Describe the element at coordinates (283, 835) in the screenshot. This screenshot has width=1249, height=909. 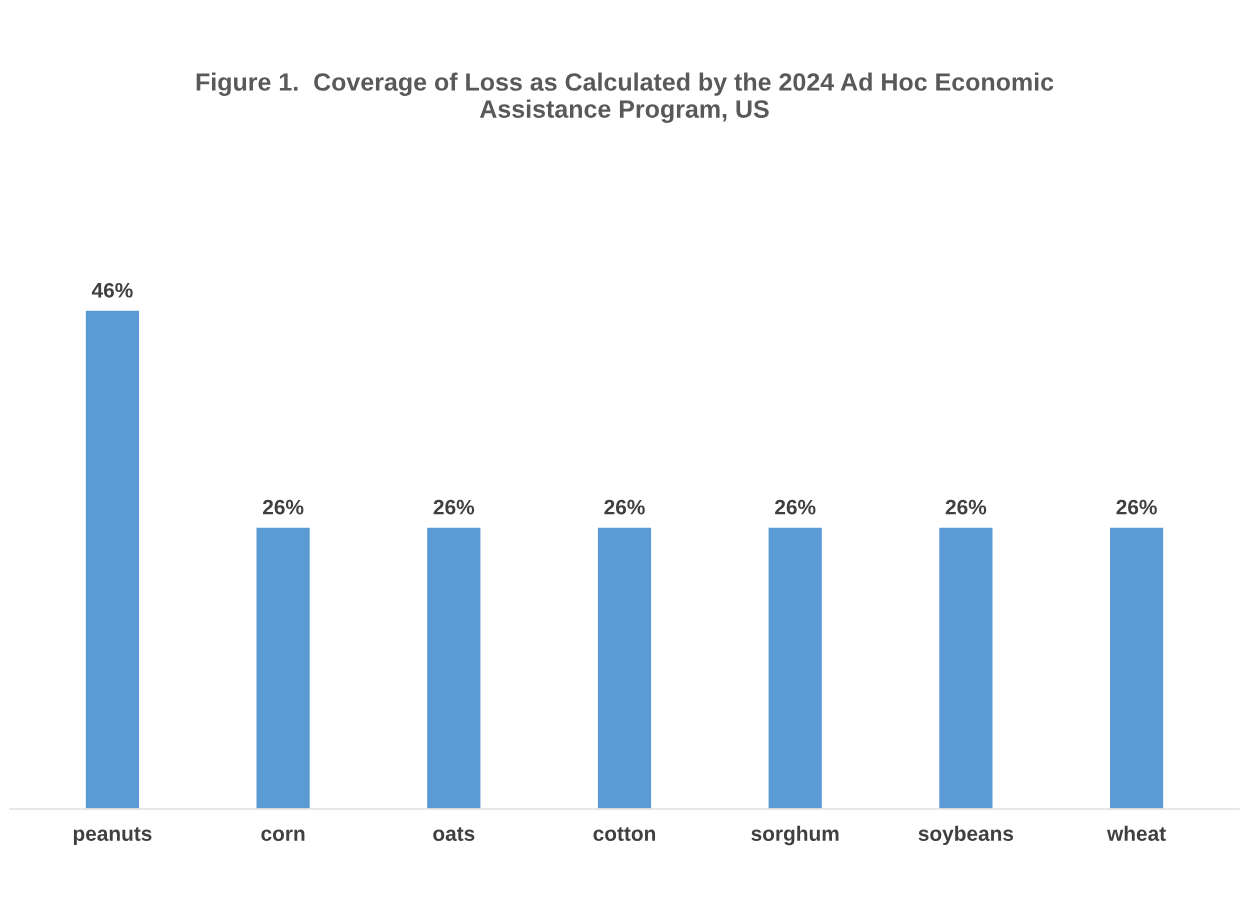
I see `x-tick-label: corn` at that location.